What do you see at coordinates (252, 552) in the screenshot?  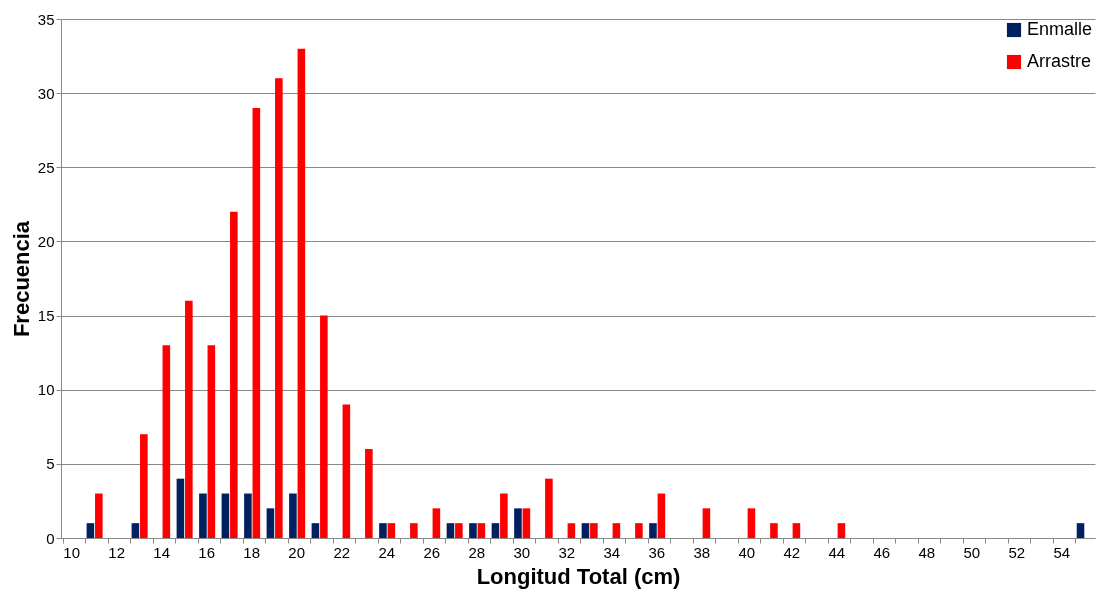 I see `x-tick-label: 18` at bounding box center [252, 552].